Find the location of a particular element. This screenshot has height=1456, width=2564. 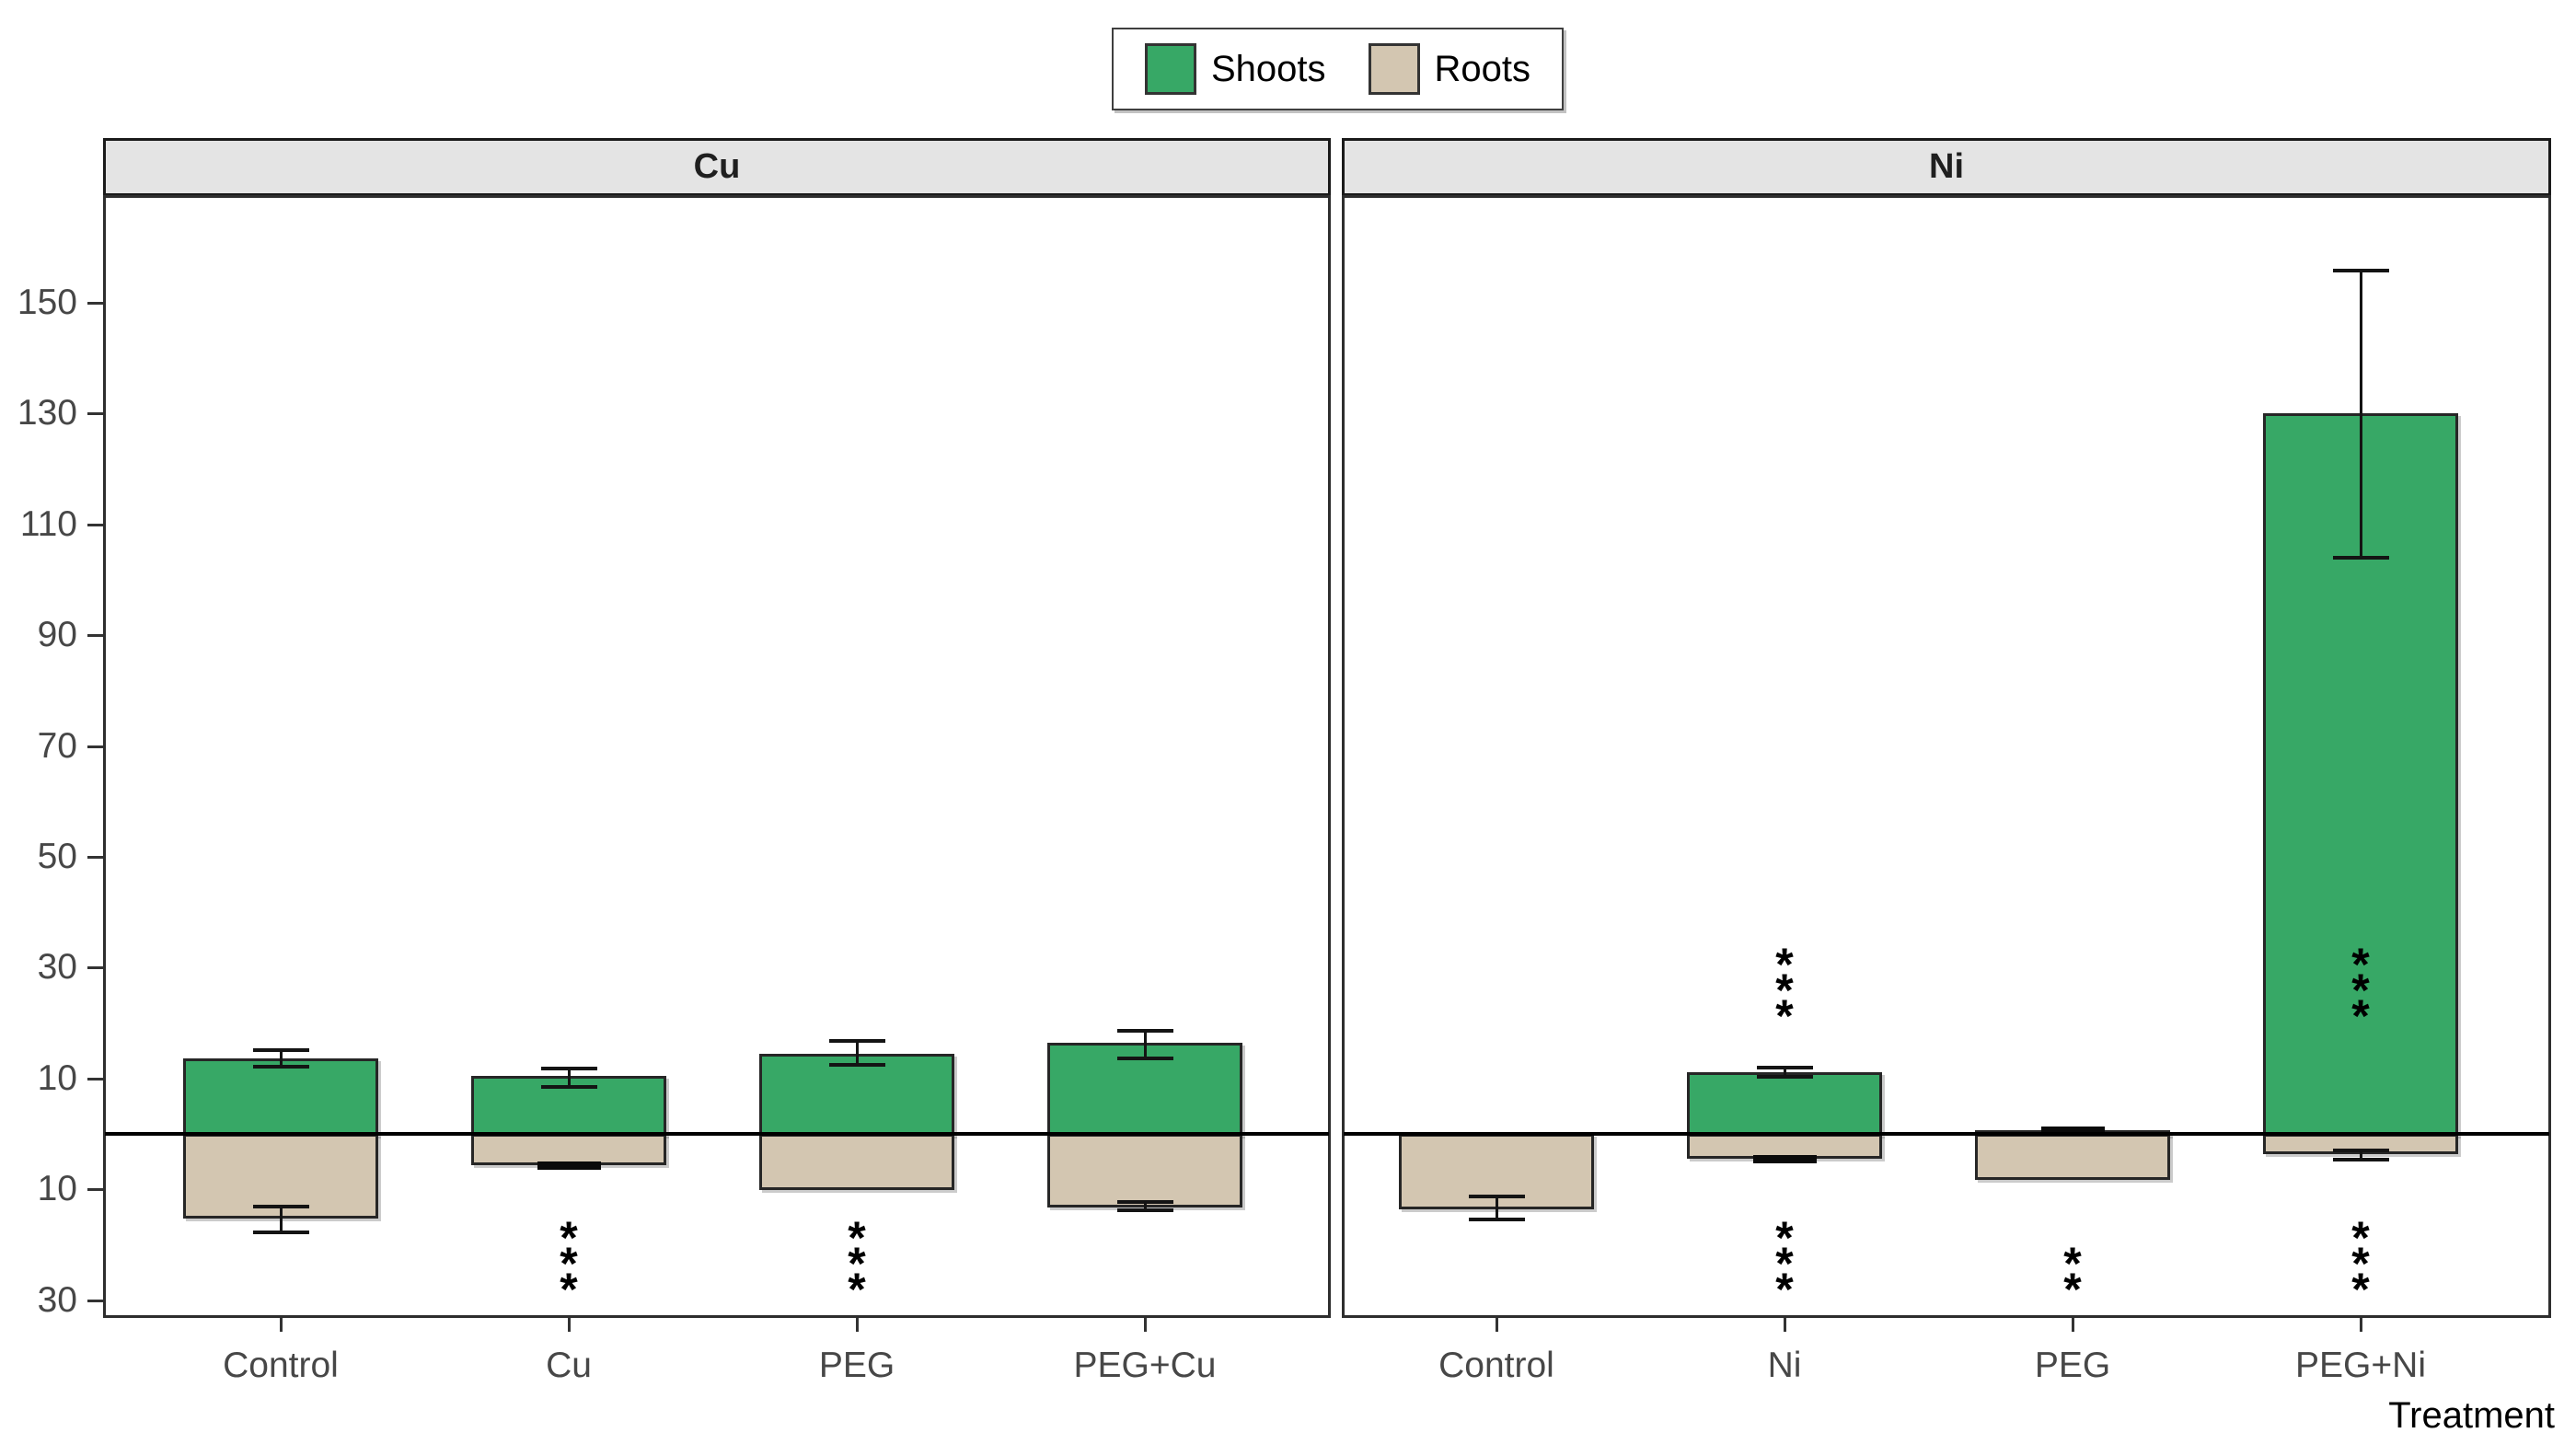

facet-strip-ni: Ni is located at coordinates (1947, 167).